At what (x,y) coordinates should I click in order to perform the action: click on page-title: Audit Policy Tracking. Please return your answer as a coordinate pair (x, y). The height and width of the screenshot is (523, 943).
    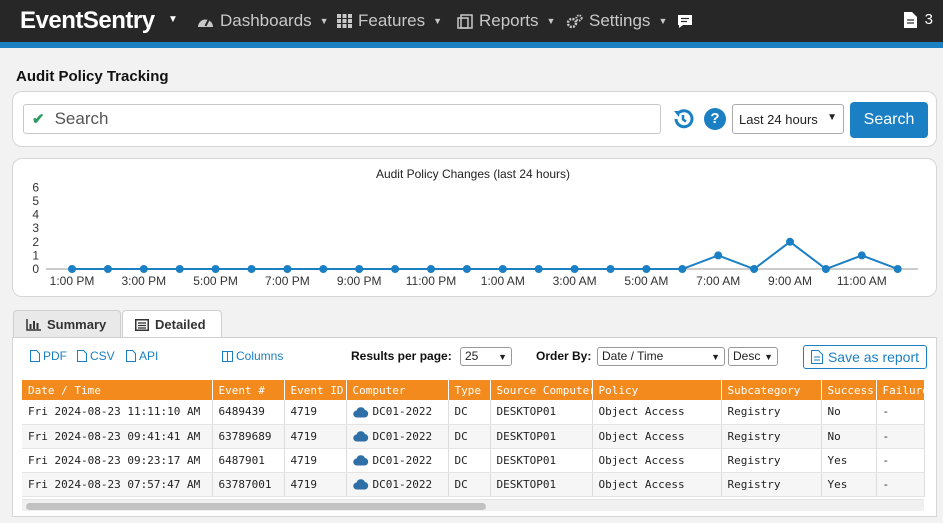
    Looking at the image, I should click on (92, 76).